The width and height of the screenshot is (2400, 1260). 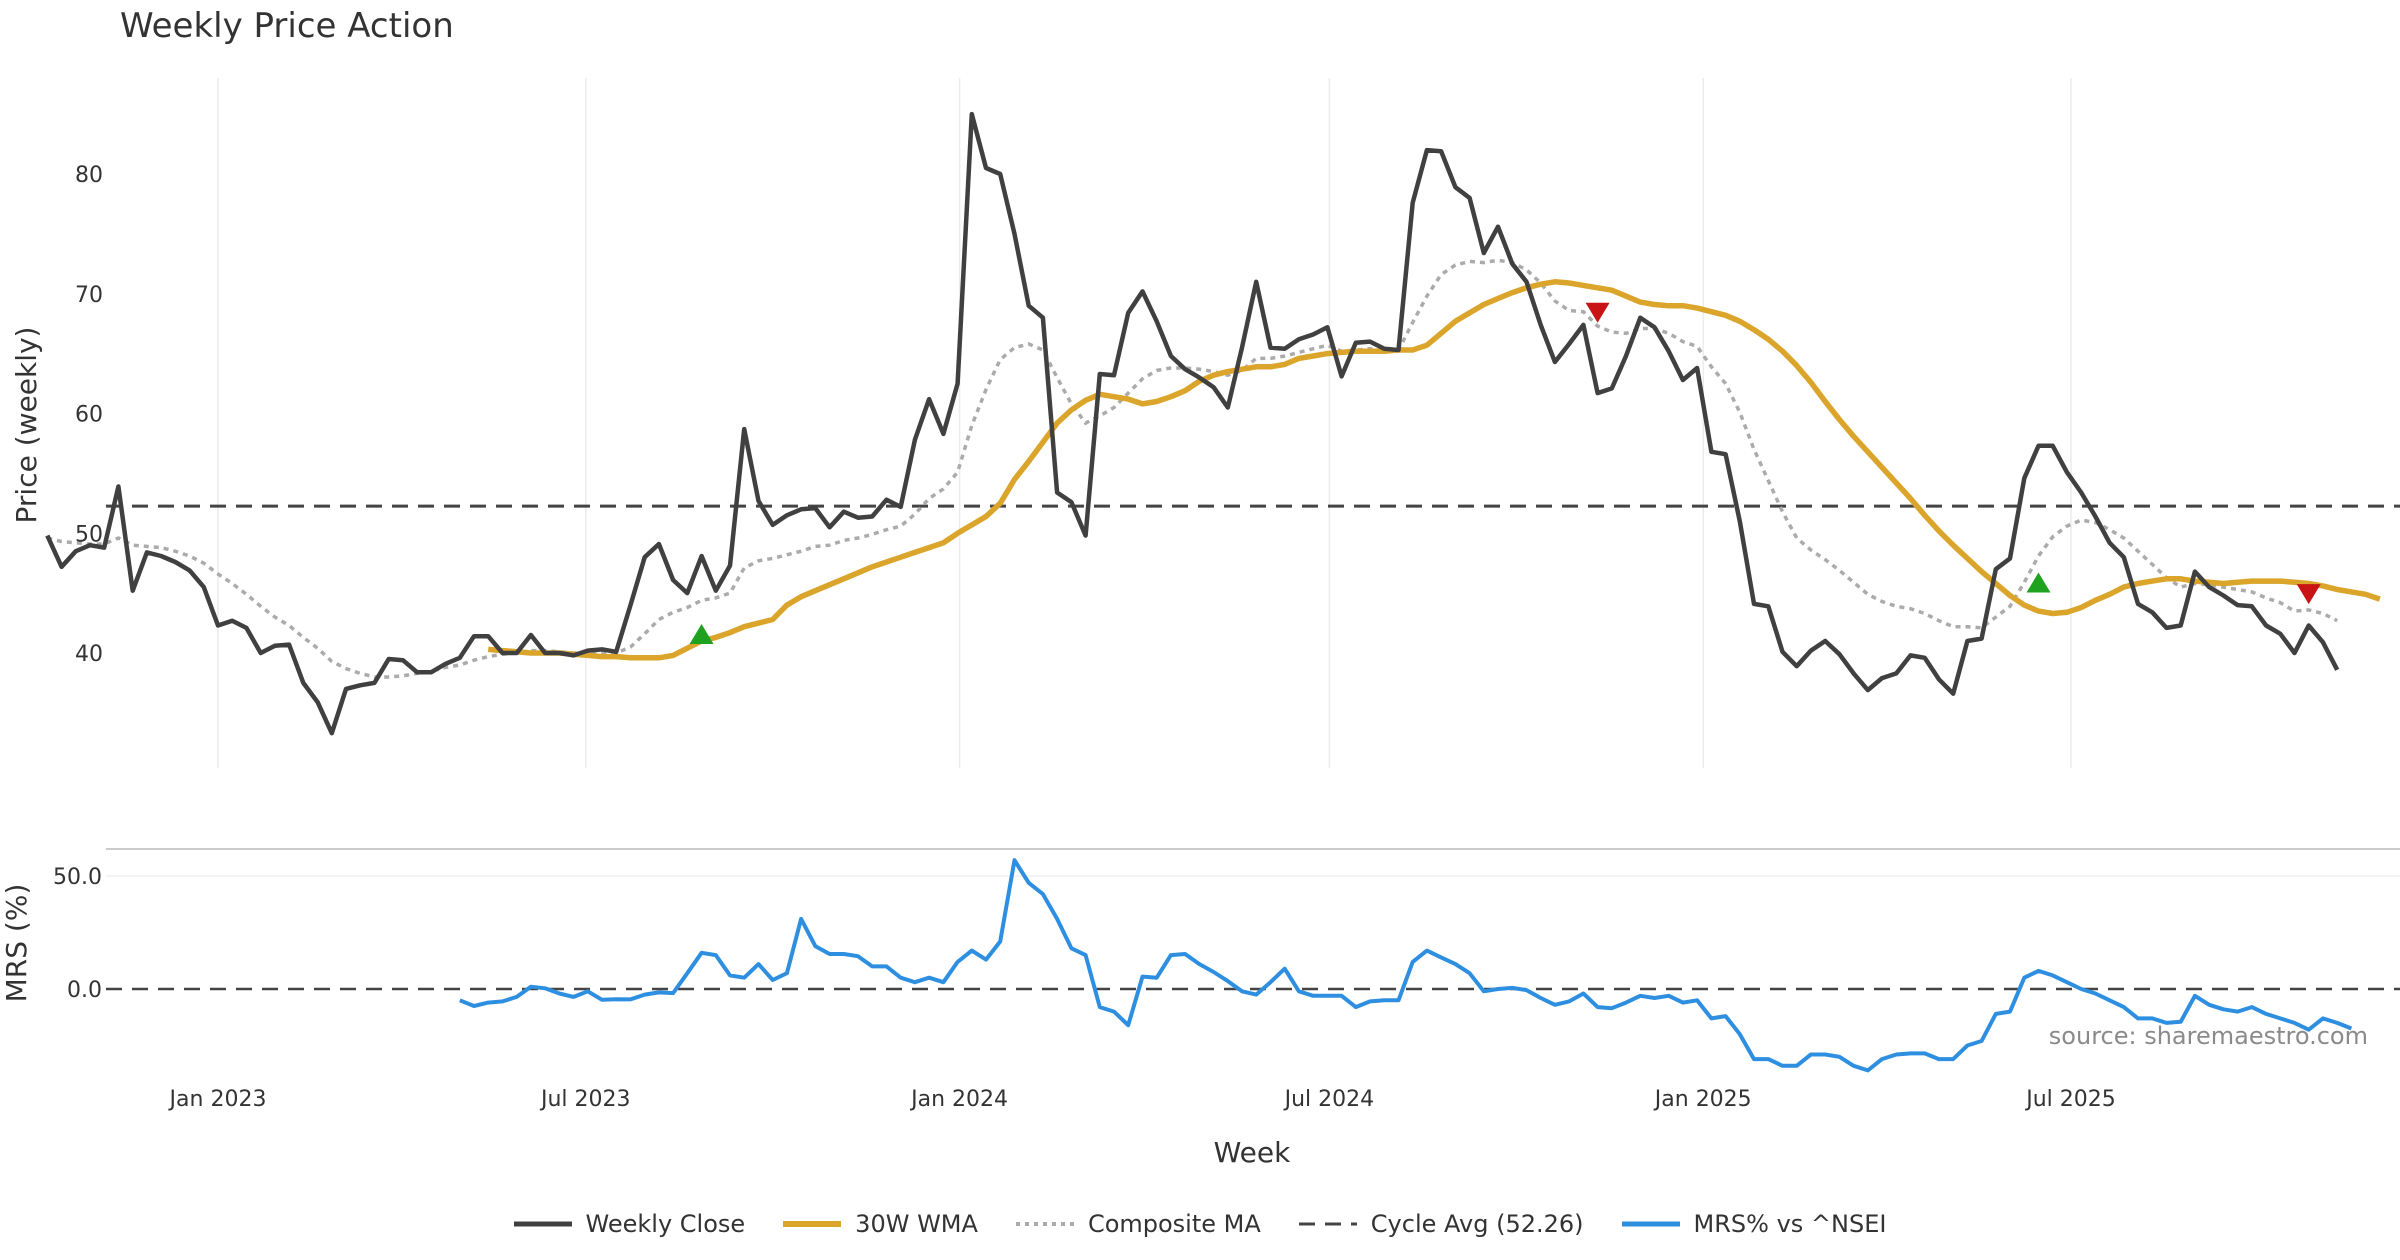 I want to click on x-tick-label: Jan 2023, so click(x=217, y=1099).